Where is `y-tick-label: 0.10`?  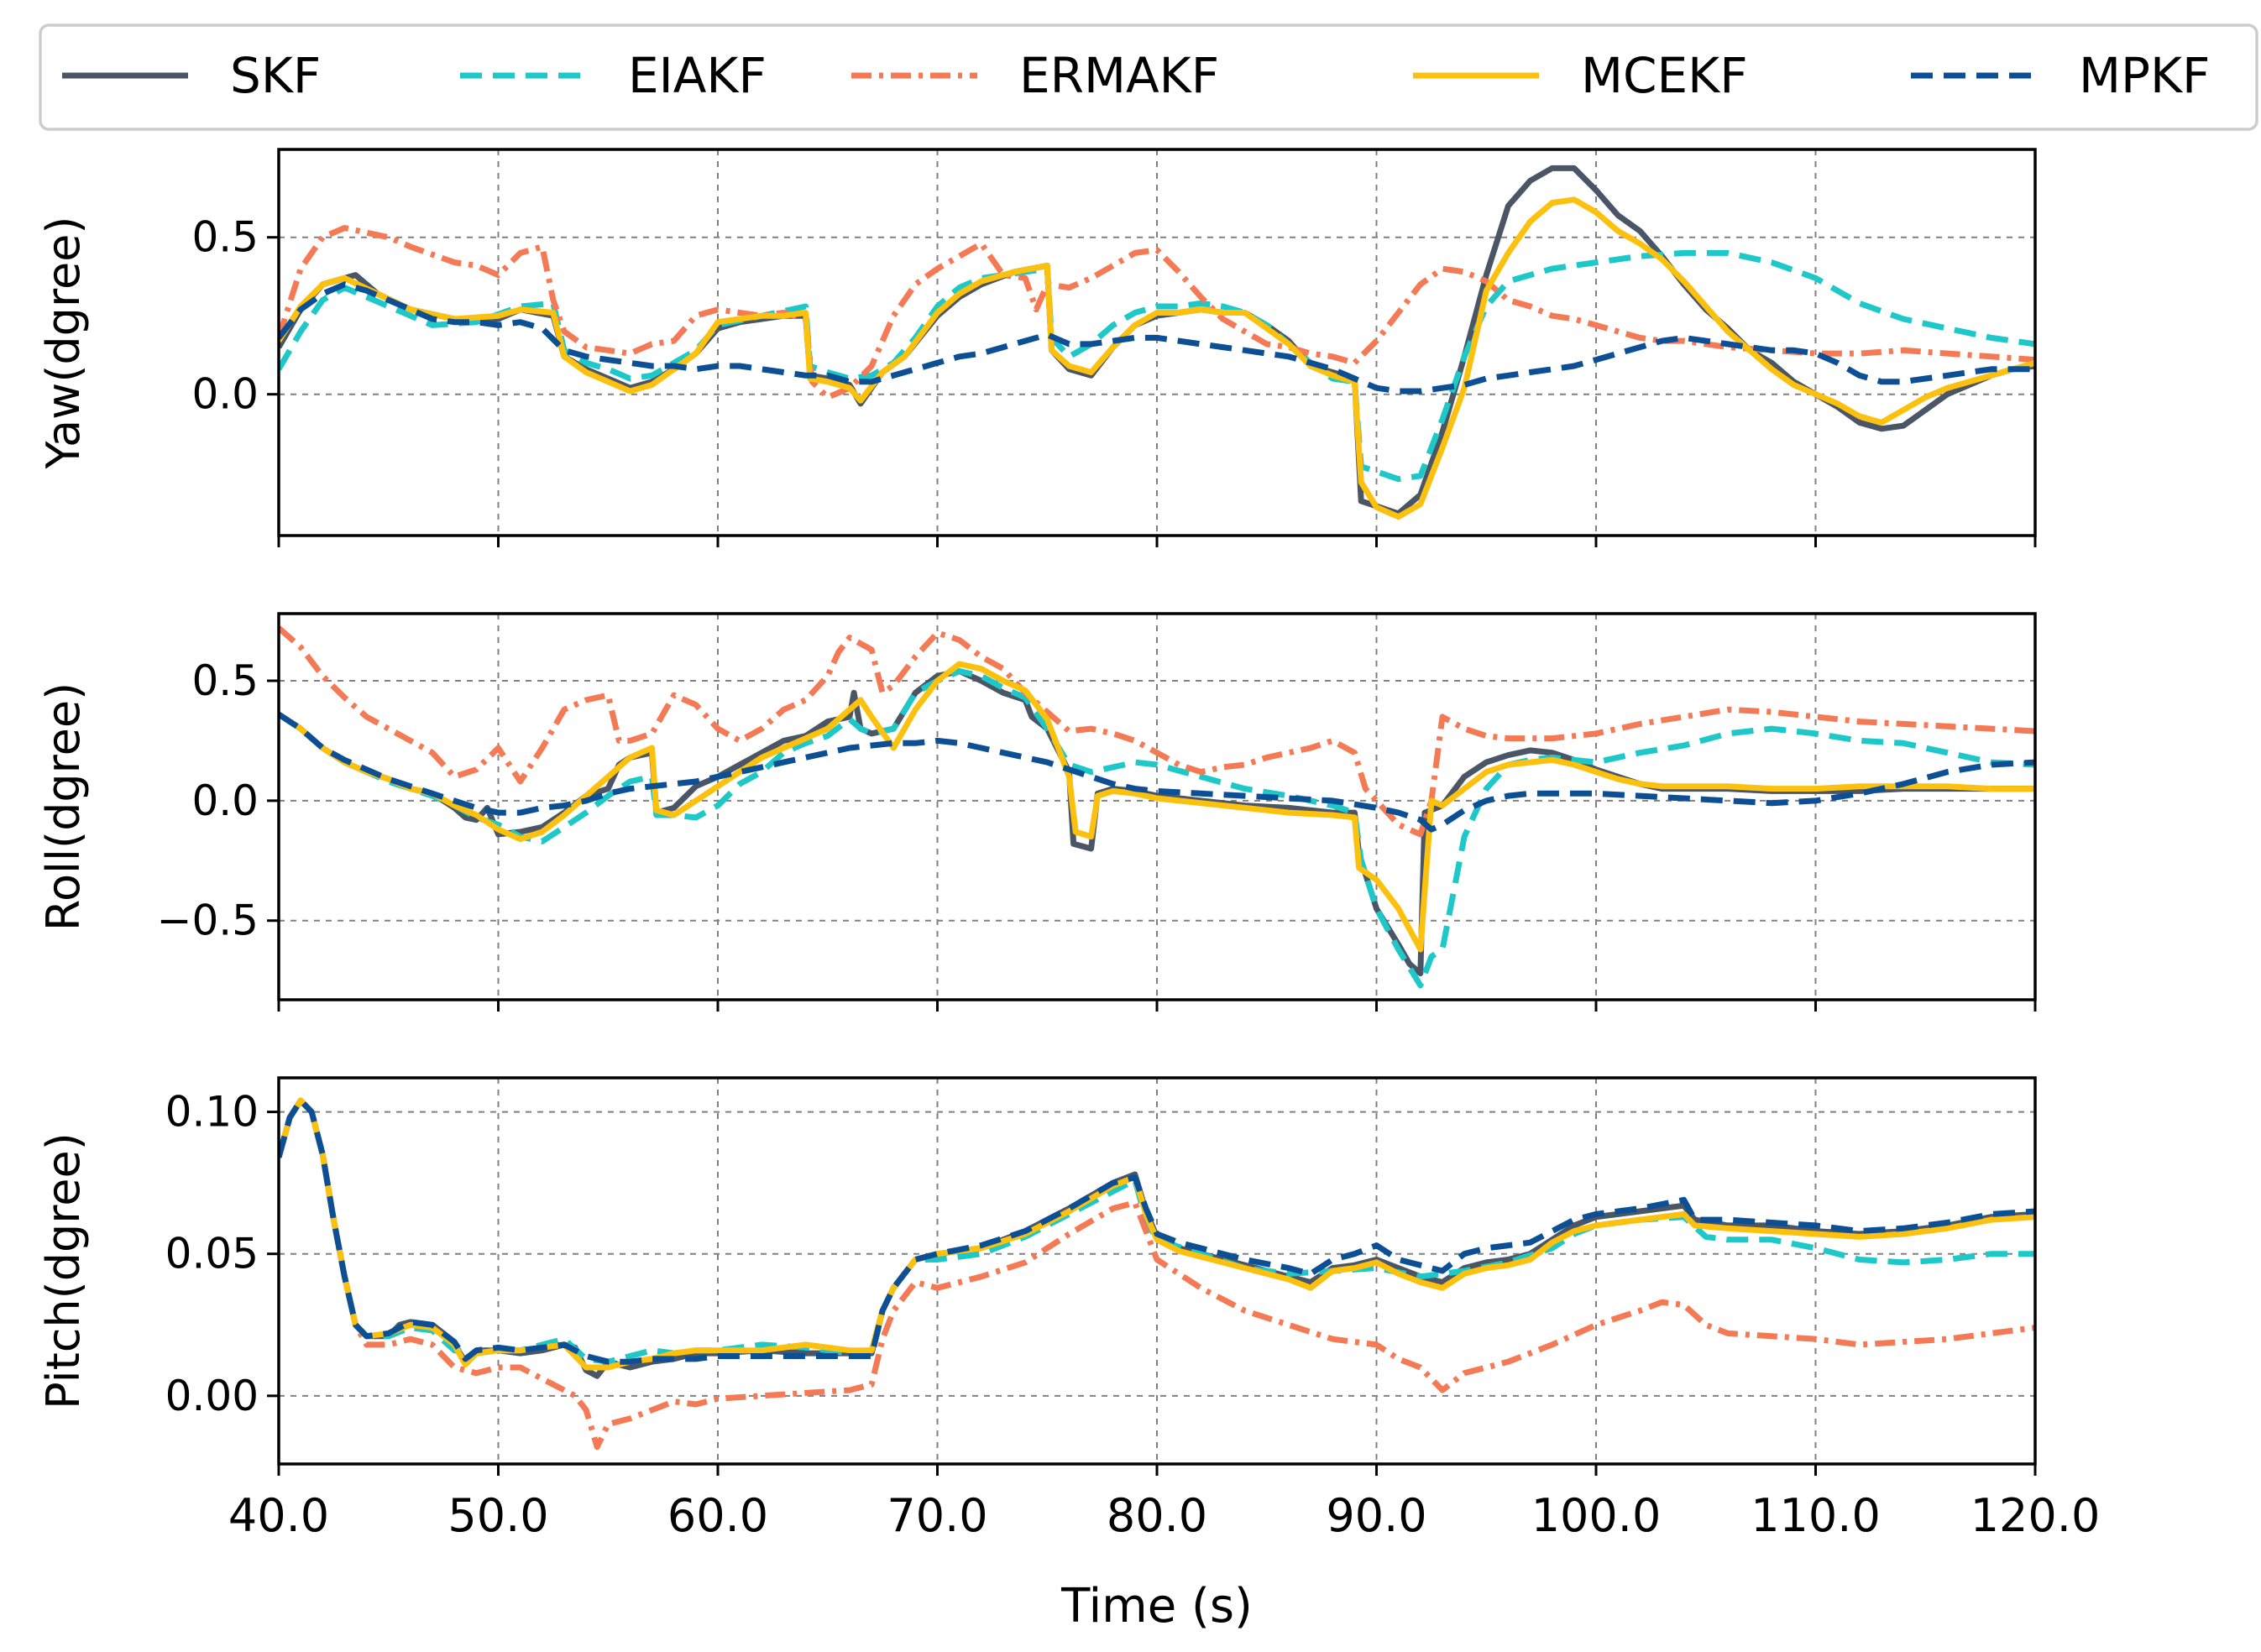 y-tick-label: 0.10 is located at coordinates (212, 1112).